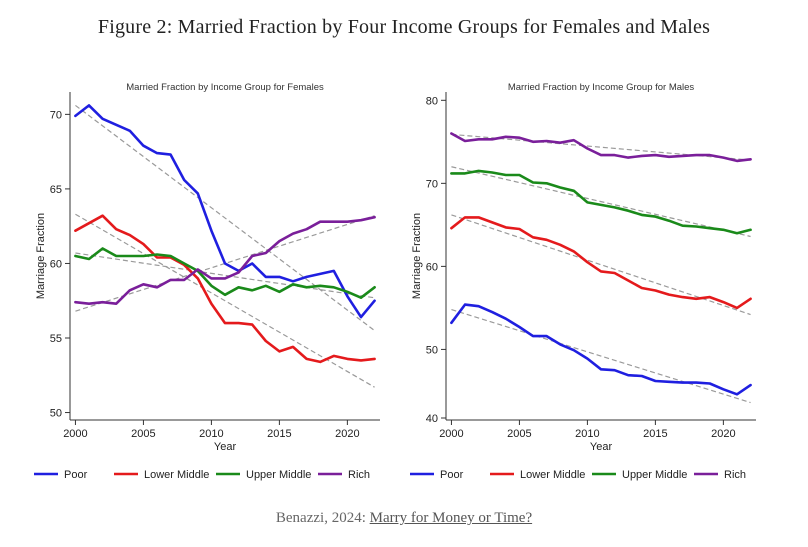 Image resolution: width=808 pixels, height=547 pixels. Describe the element at coordinates (322, 518) in the screenshot. I see `caption-source: Benazzi, 2024:` at that location.